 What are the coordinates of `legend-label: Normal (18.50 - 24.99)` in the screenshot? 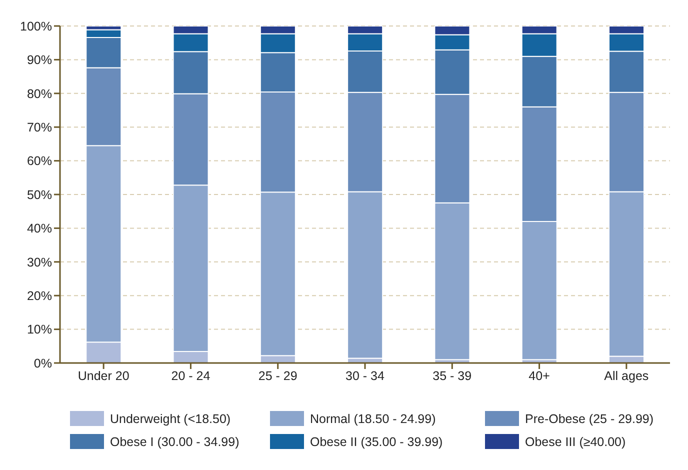 It's located at (373, 419).